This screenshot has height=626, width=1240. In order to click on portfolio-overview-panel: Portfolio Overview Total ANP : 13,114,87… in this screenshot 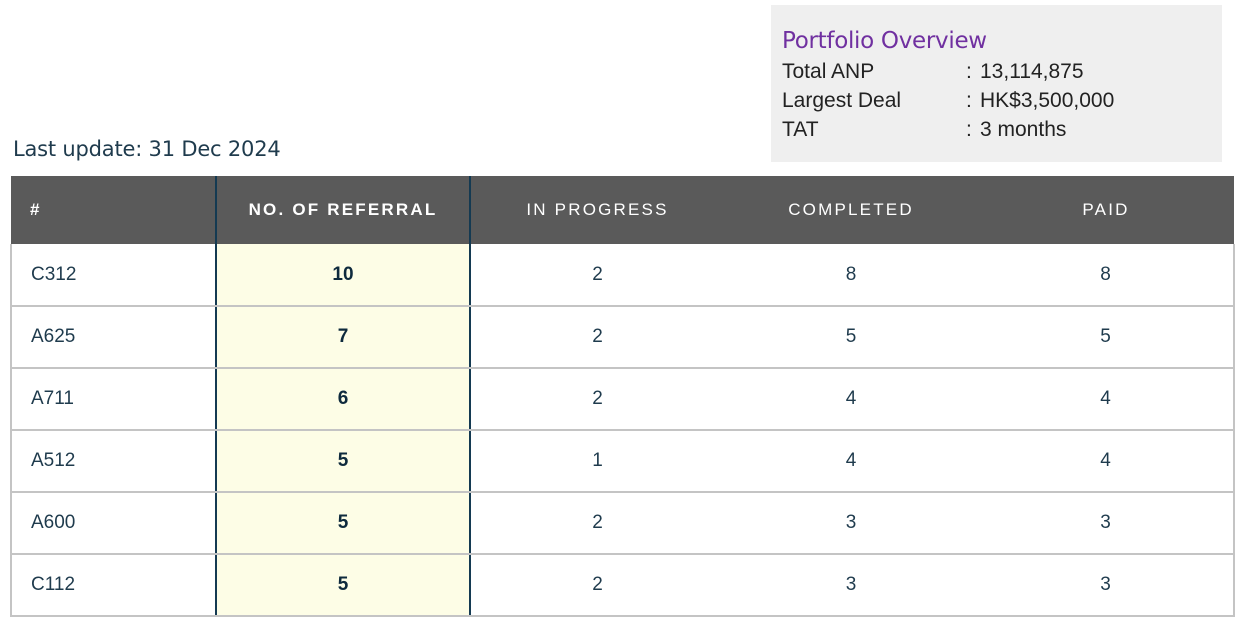, I will do `click(996, 83)`.